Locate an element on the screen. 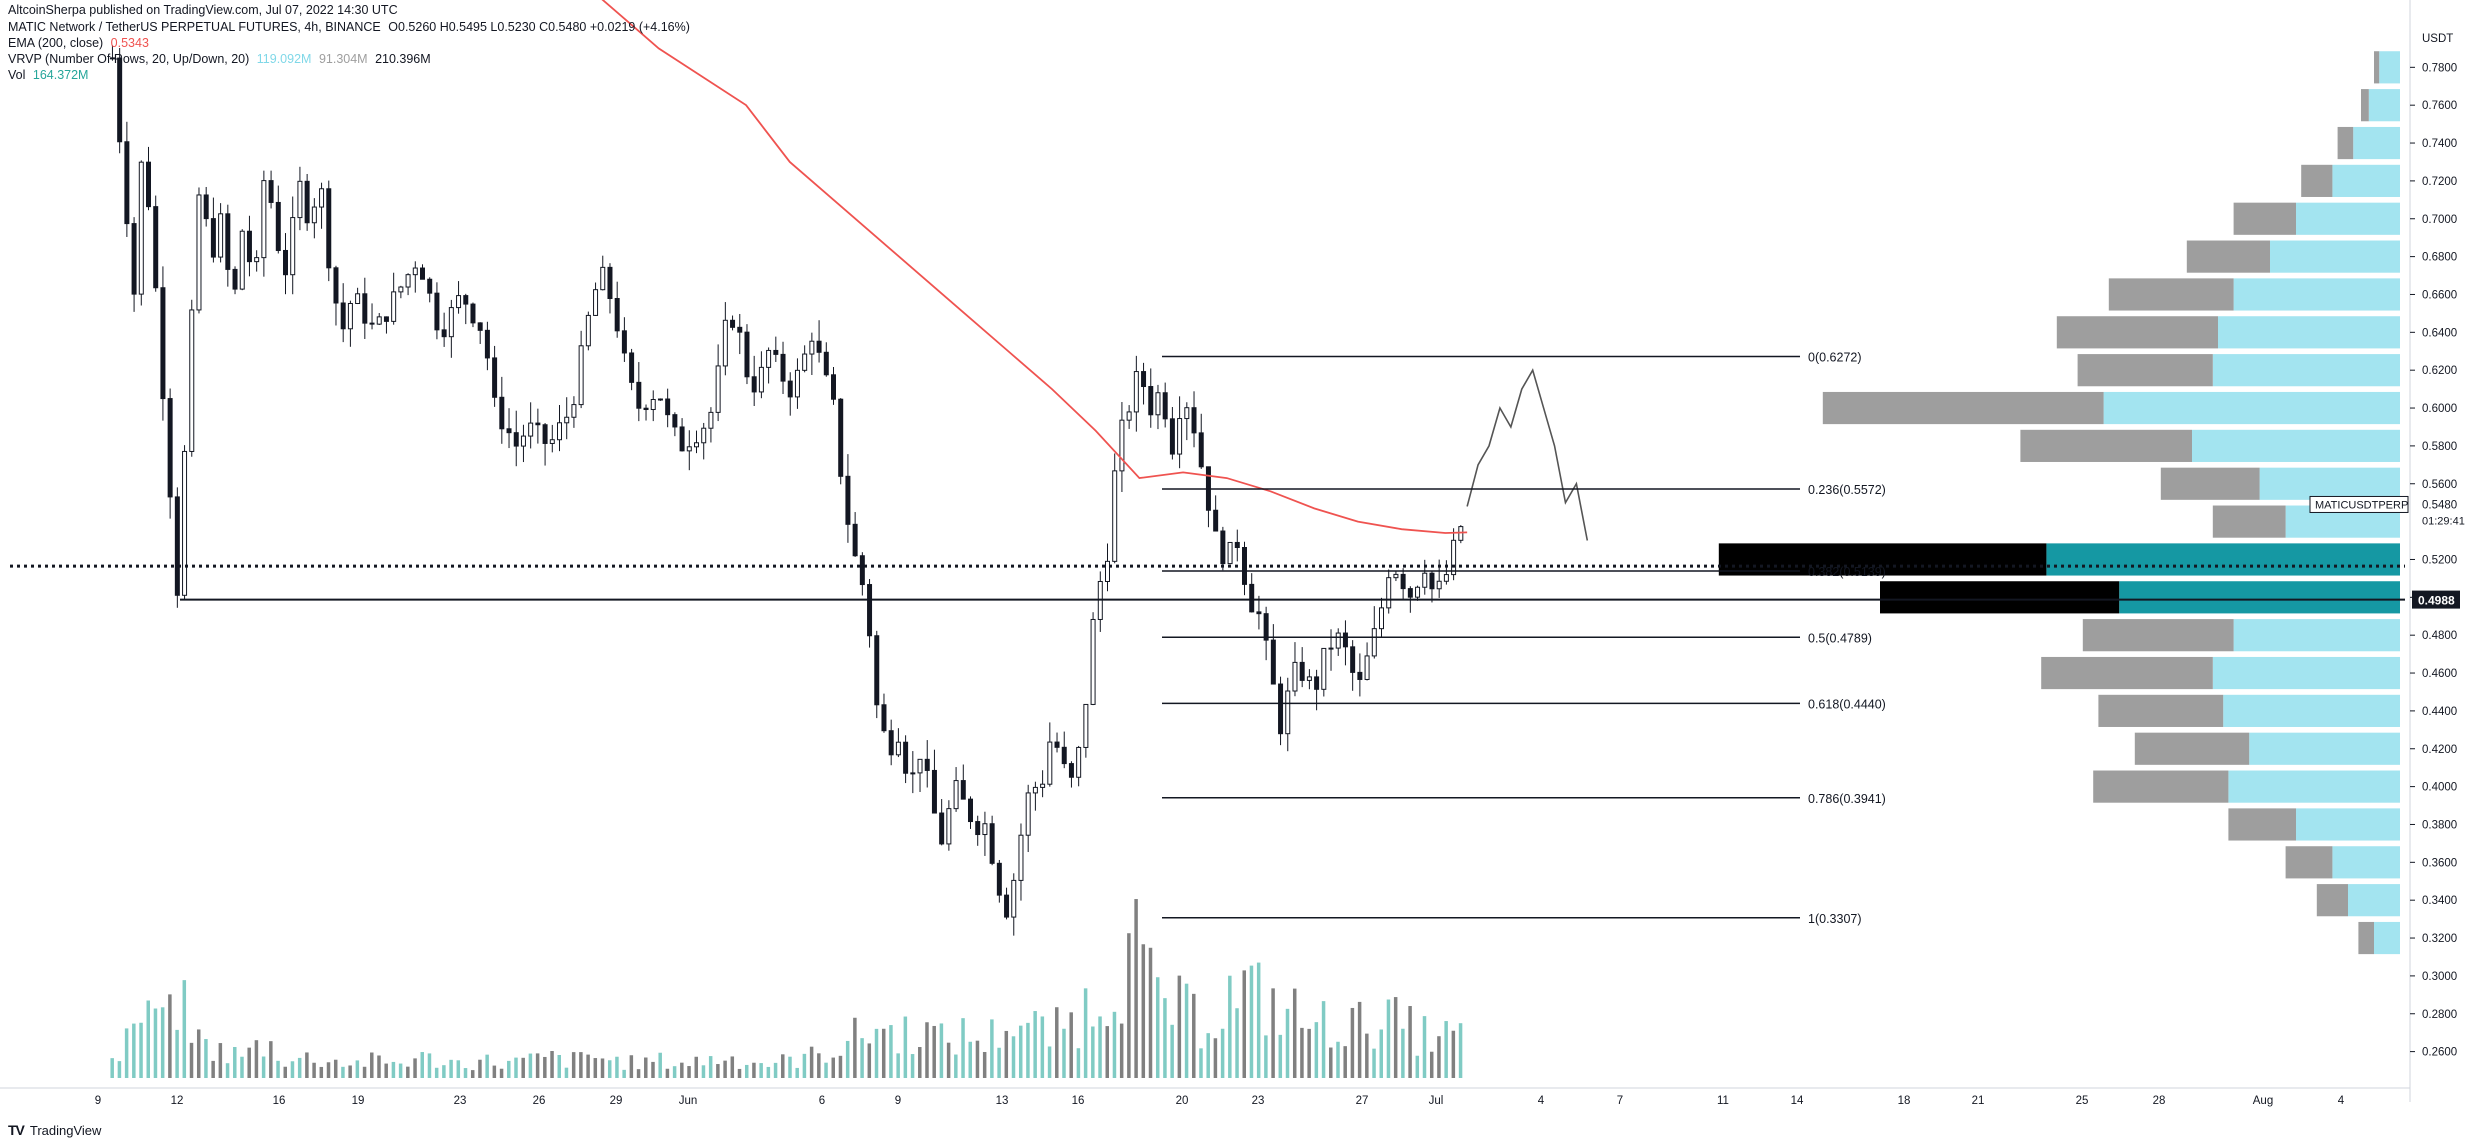 The height and width of the screenshot is (1148, 2474). volume-legend: Vol 164.372M is located at coordinates (50, 75).